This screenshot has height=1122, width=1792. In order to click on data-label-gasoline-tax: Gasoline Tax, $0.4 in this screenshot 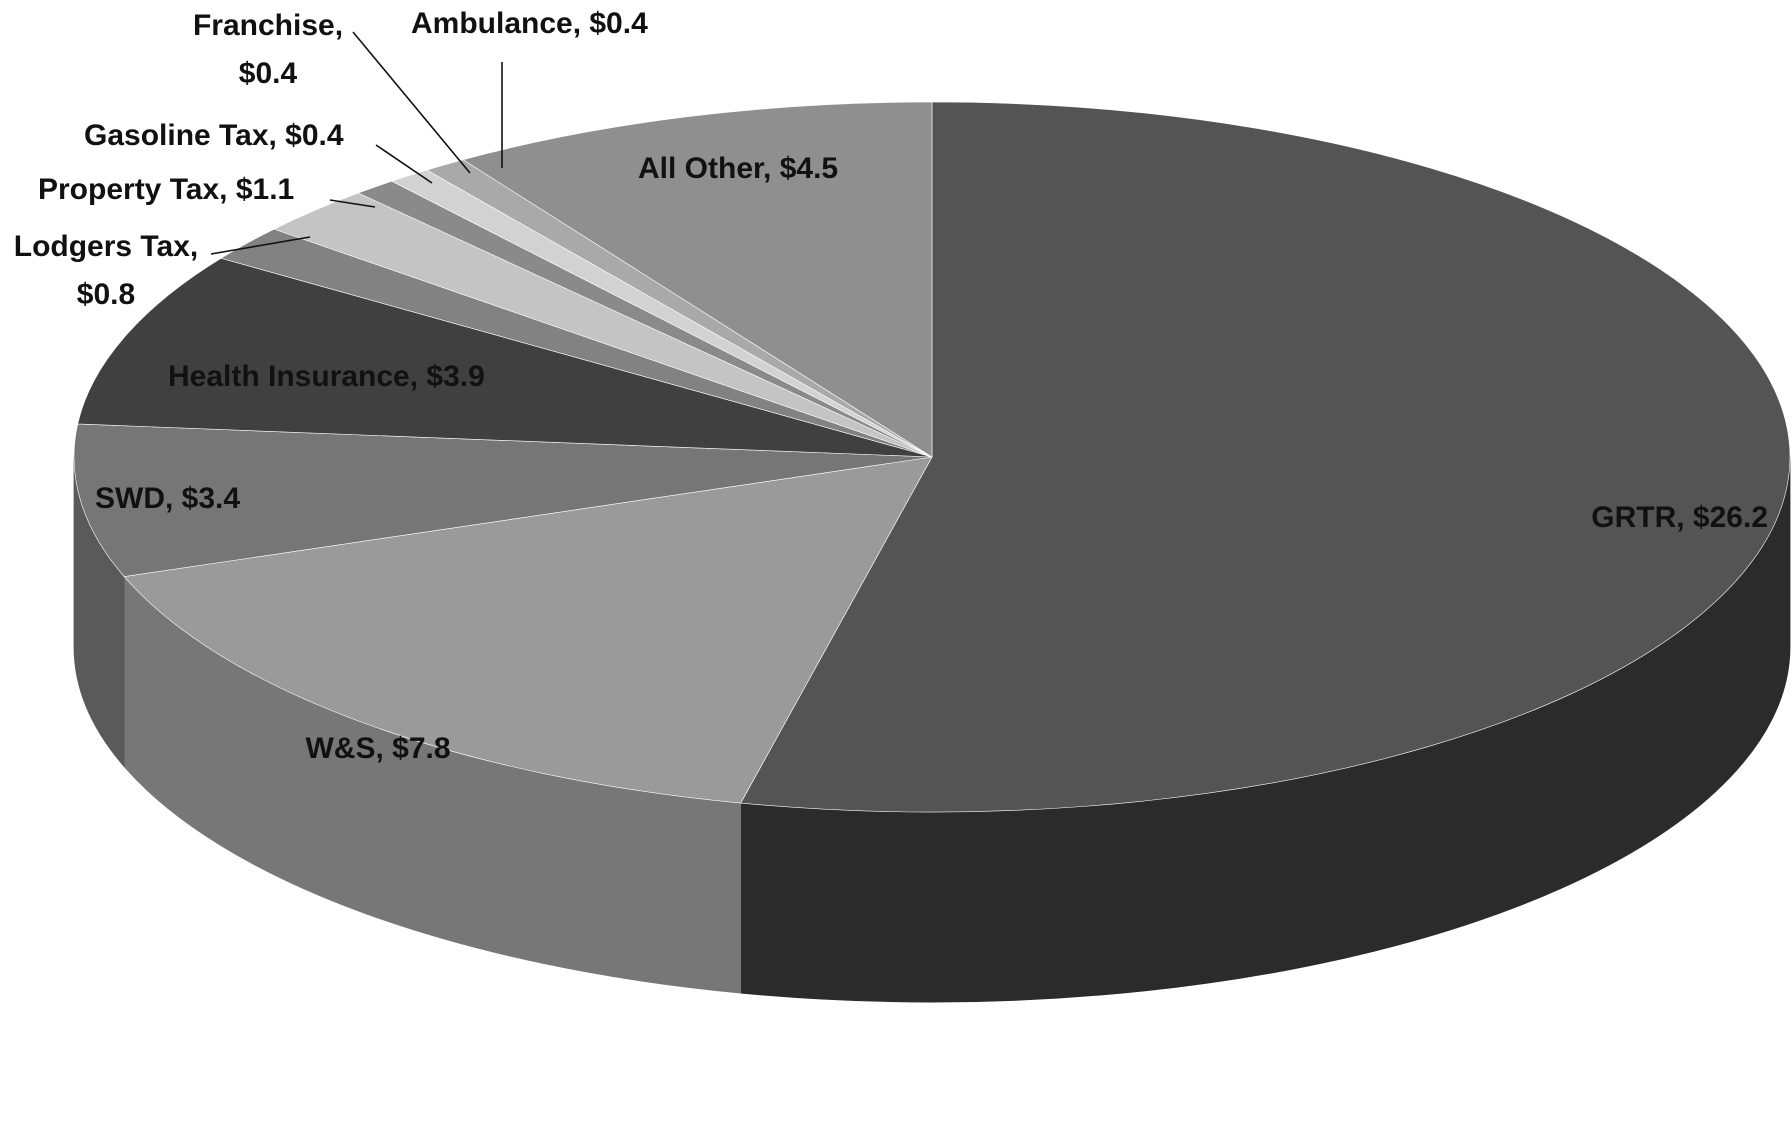, I will do `click(214, 135)`.